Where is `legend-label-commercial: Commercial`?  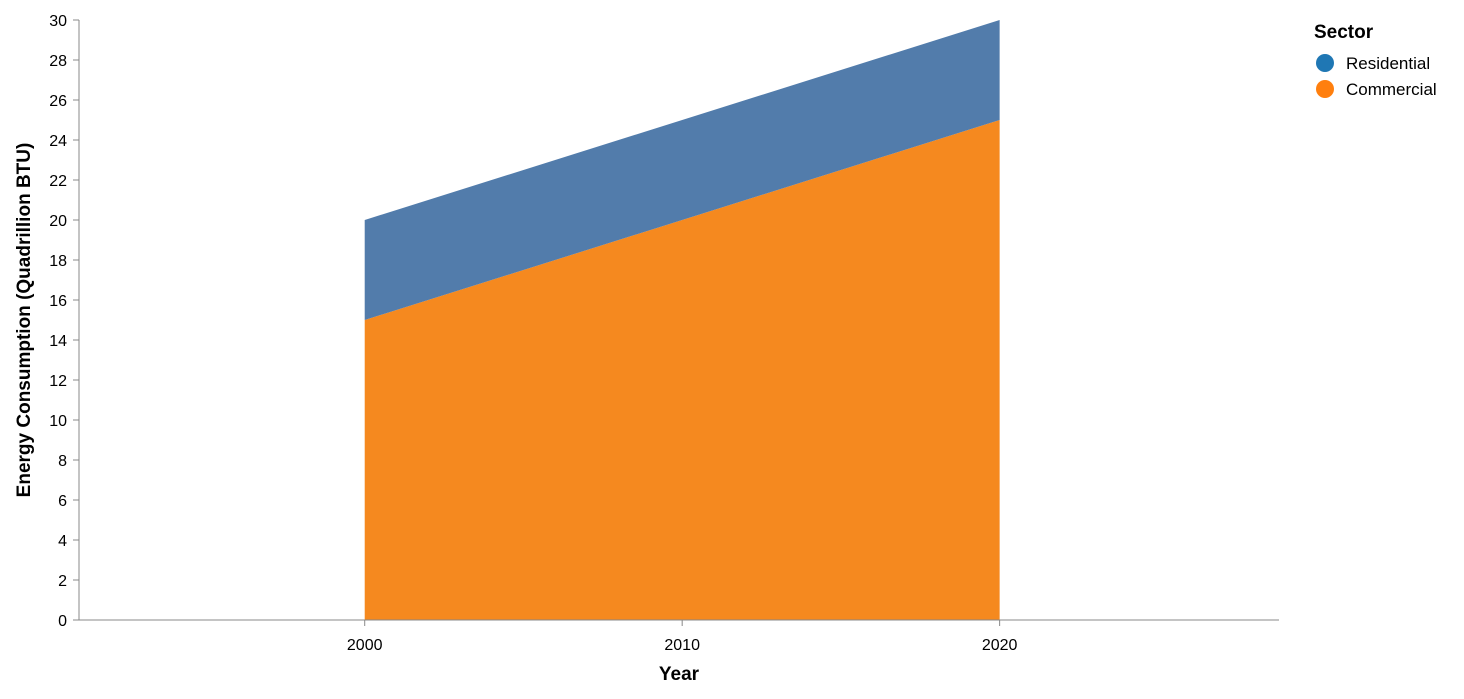 legend-label-commercial: Commercial is located at coordinates (1391, 89).